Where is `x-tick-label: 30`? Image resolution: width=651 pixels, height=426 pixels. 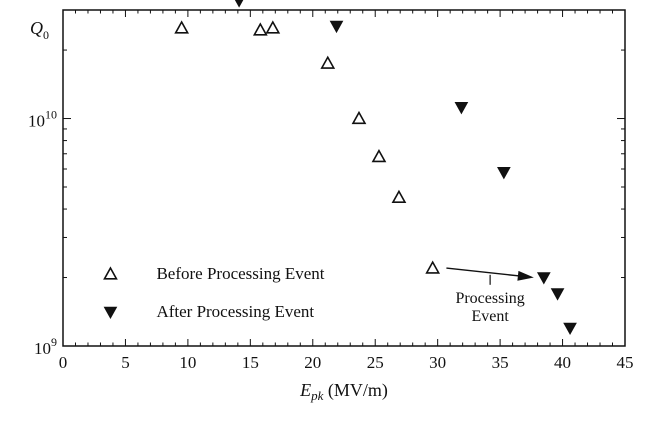 x-tick-label: 30 is located at coordinates (437, 362).